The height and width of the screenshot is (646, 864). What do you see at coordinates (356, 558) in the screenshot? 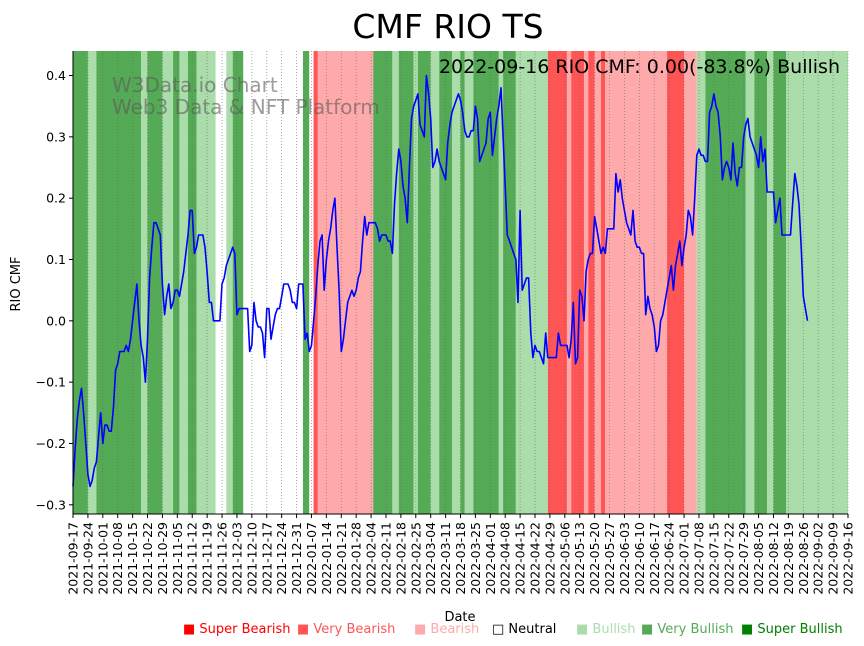
I see `x-tick-label: 2022-01-28` at bounding box center [356, 558].